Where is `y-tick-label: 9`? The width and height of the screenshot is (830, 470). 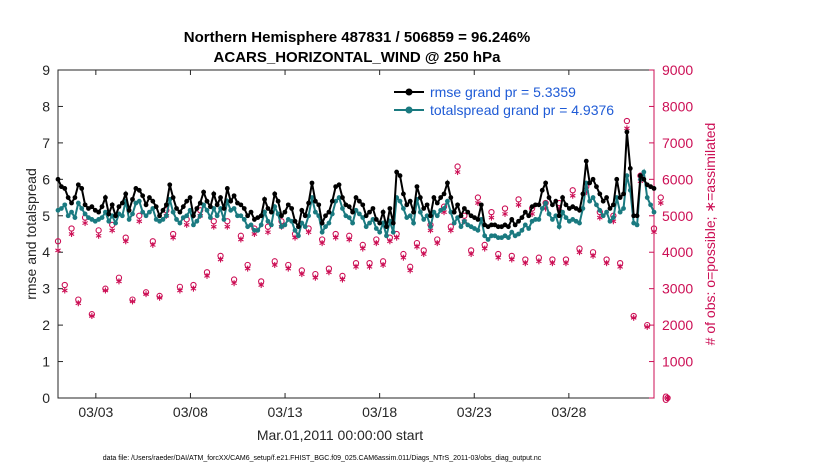
y-tick-label: 9 is located at coordinates (46, 70).